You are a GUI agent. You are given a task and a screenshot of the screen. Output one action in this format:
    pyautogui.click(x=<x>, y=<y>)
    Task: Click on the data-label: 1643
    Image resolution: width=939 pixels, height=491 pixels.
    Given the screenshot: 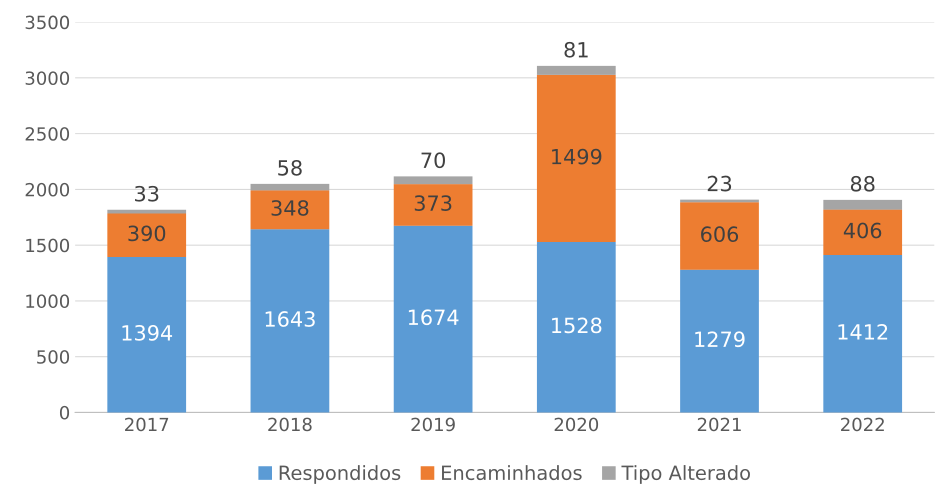 What is the action you would take?
    pyautogui.click(x=290, y=319)
    